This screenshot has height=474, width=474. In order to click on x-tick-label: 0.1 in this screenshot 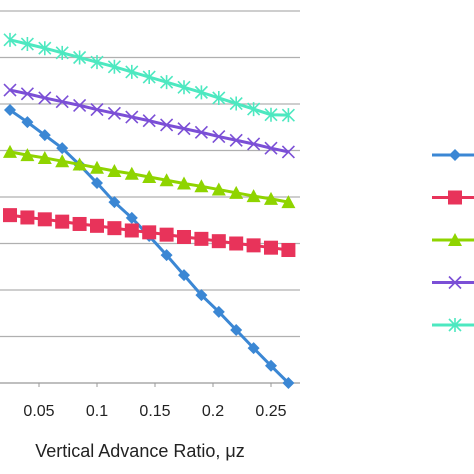, I will do `click(97, 411)`.